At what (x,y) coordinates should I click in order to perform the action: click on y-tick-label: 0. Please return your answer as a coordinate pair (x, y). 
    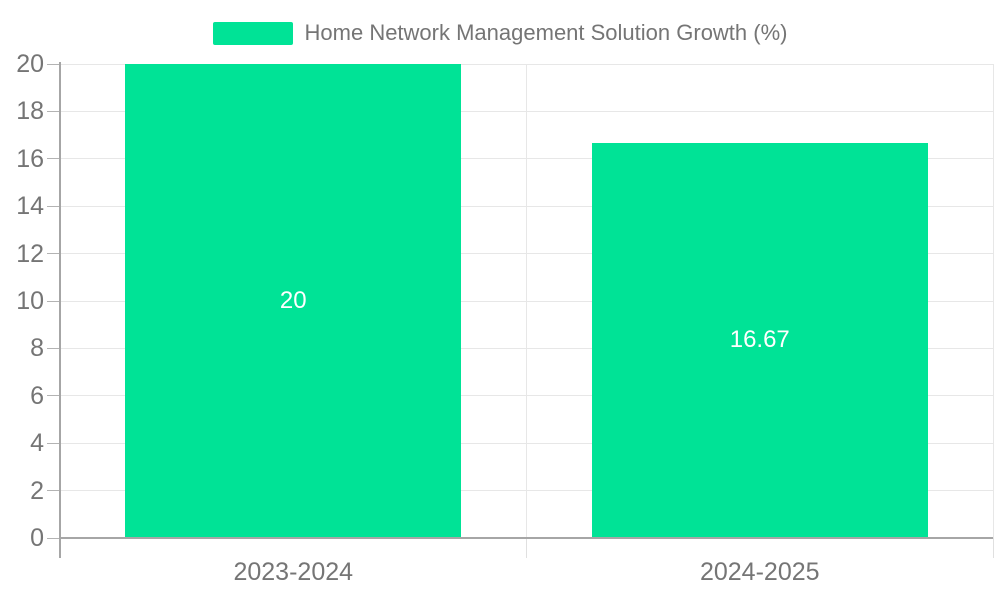
    Looking at the image, I should click on (37, 538).